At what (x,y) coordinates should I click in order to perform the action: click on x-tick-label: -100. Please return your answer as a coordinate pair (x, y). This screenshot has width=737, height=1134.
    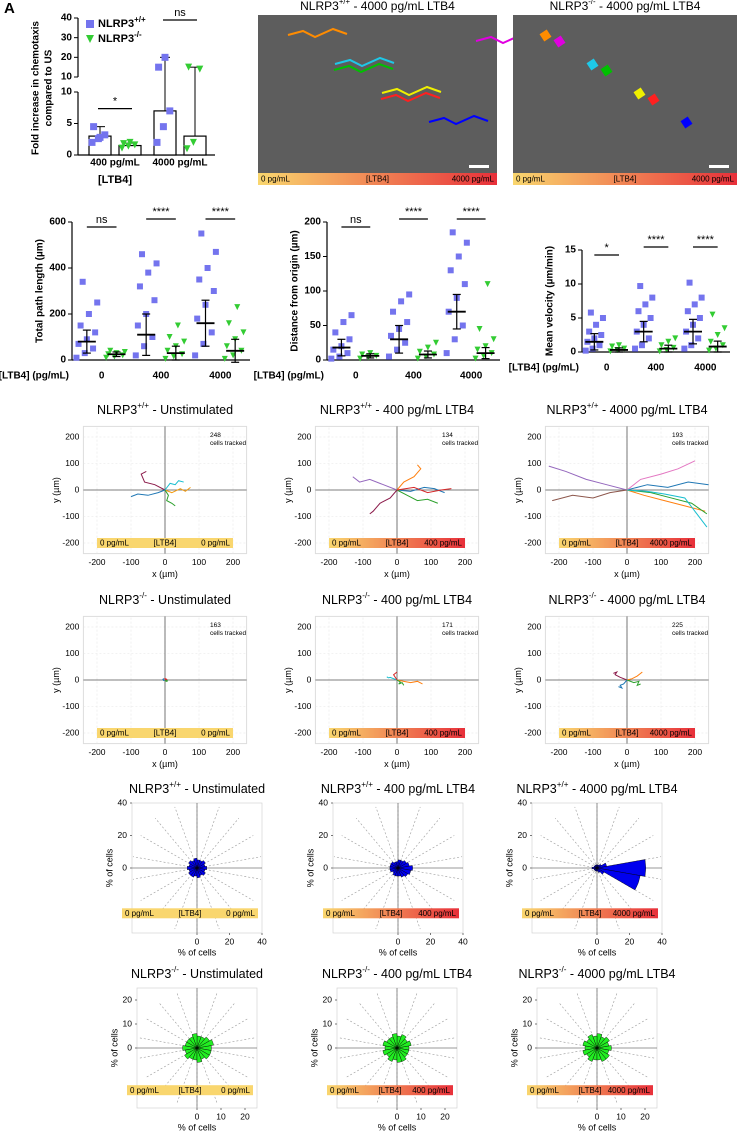
    Looking at the image, I should click on (362, 562).